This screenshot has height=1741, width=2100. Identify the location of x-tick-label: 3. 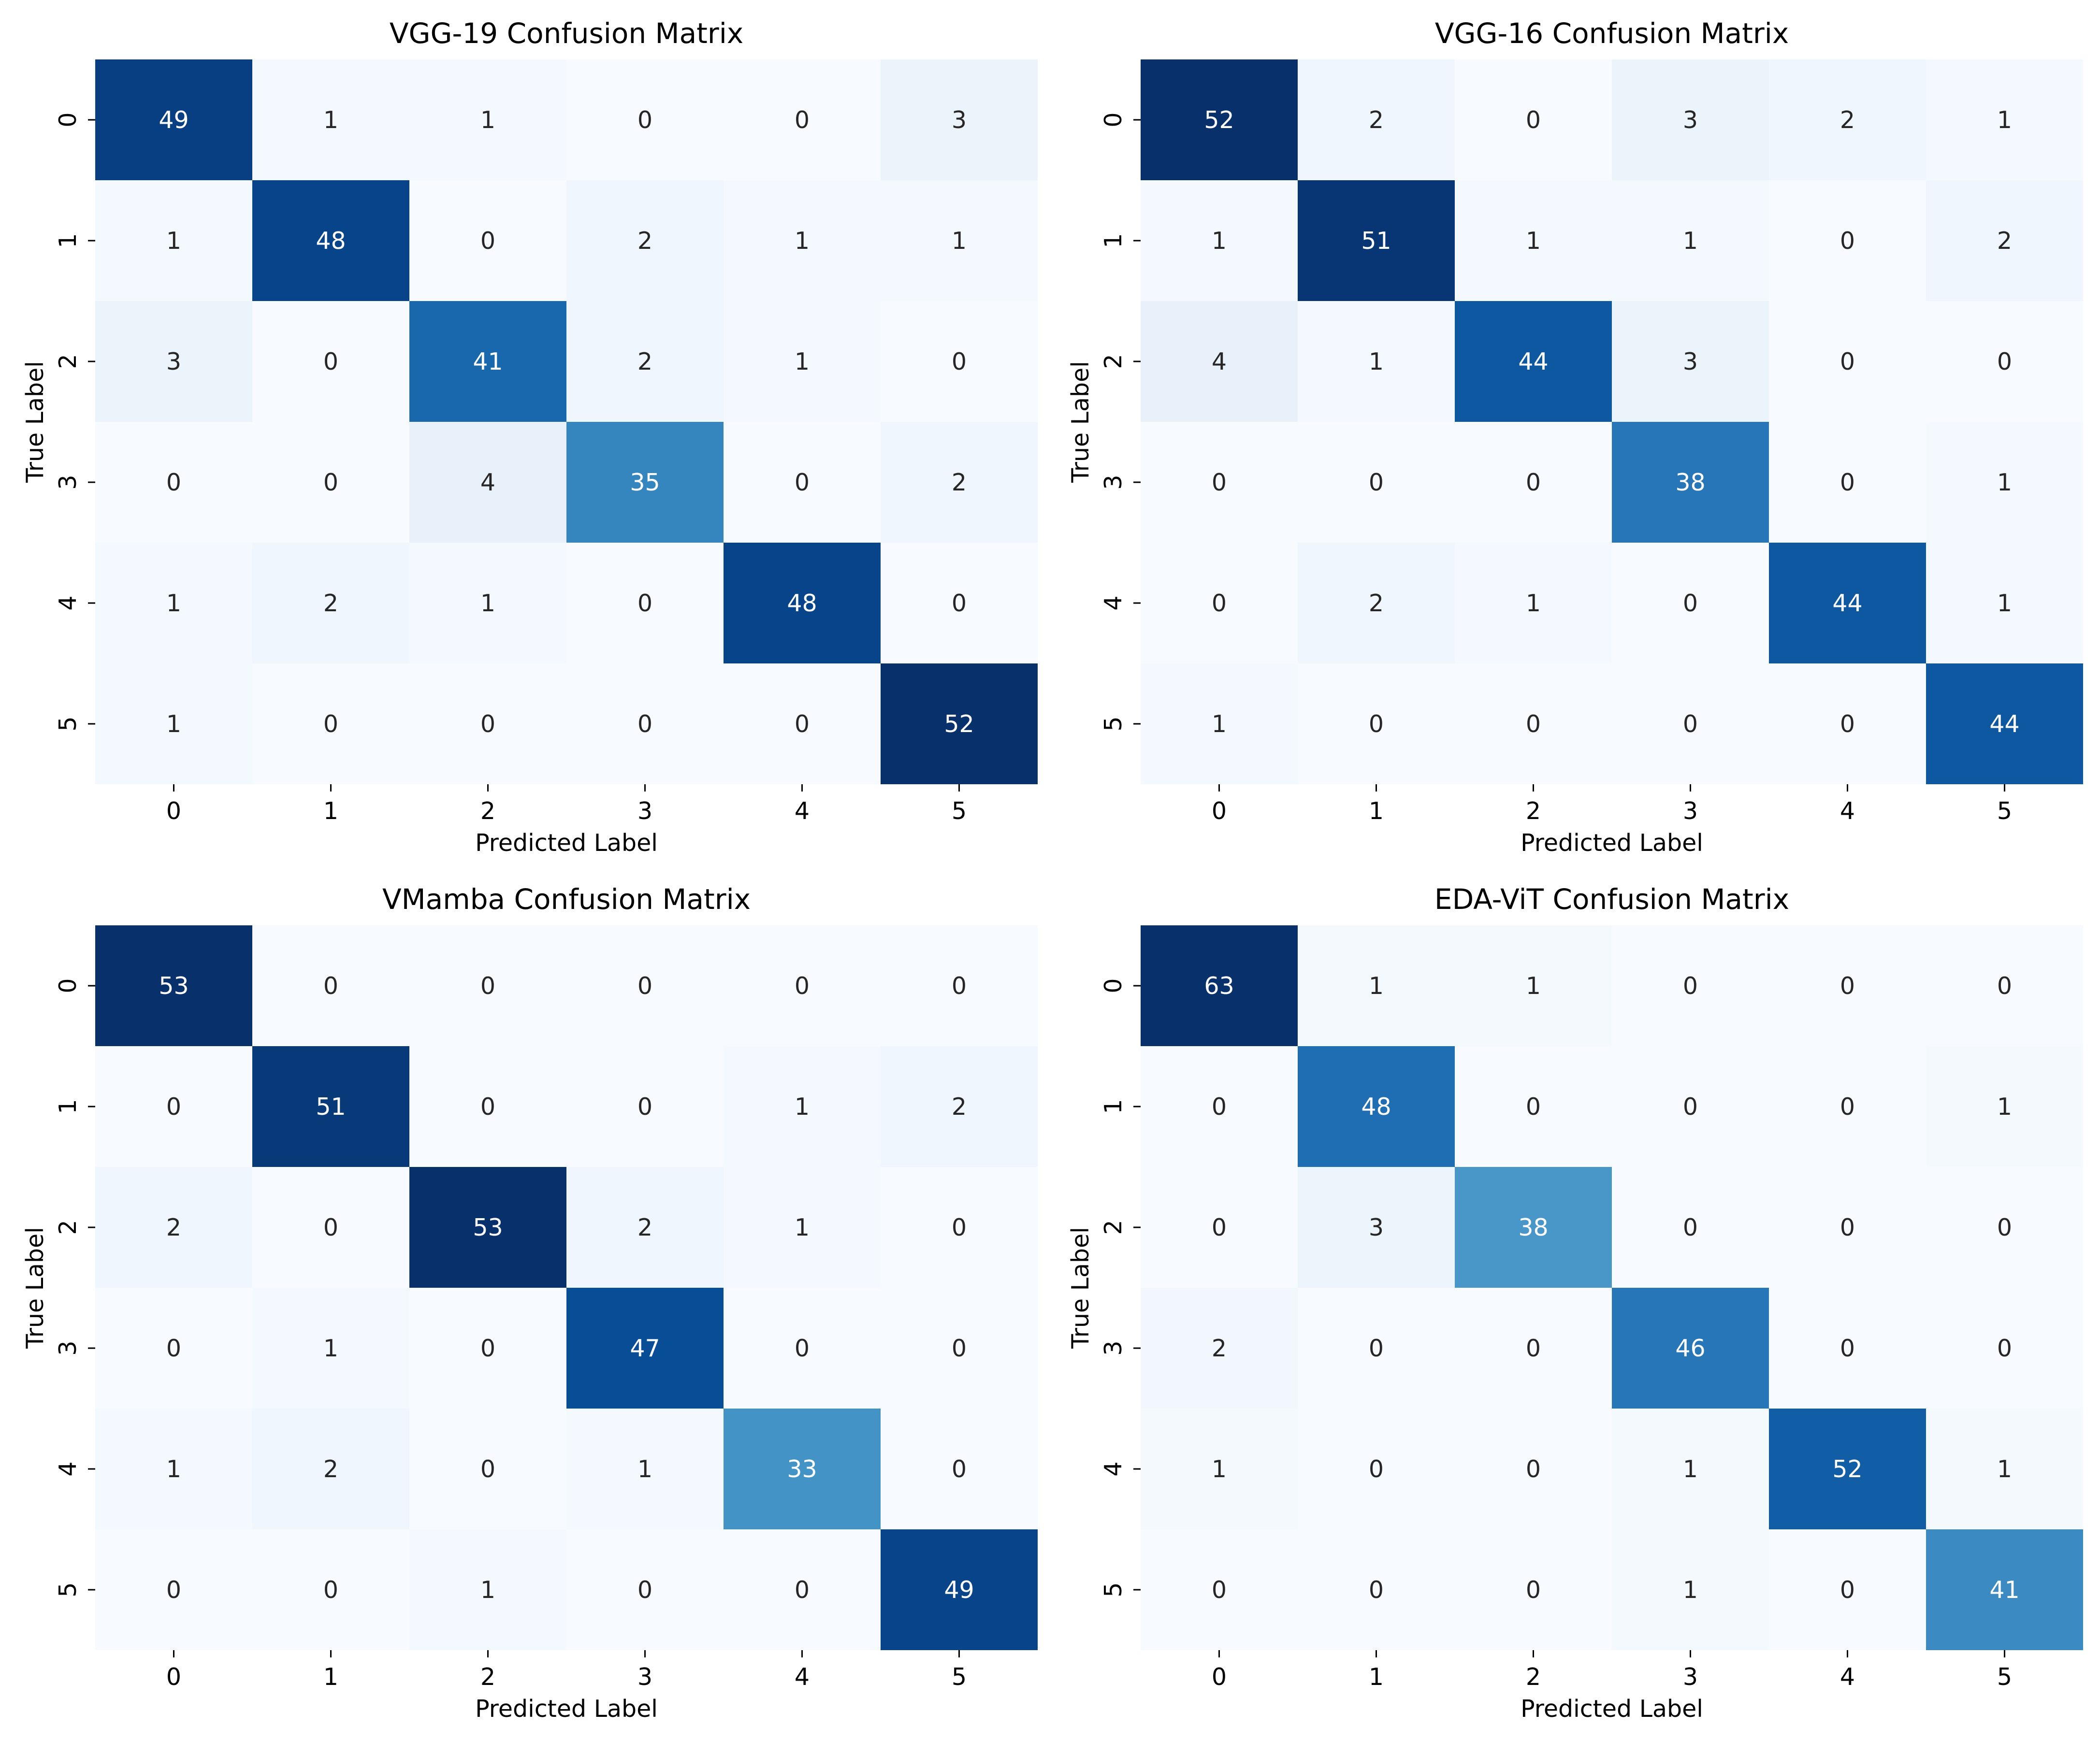
(1691, 811).